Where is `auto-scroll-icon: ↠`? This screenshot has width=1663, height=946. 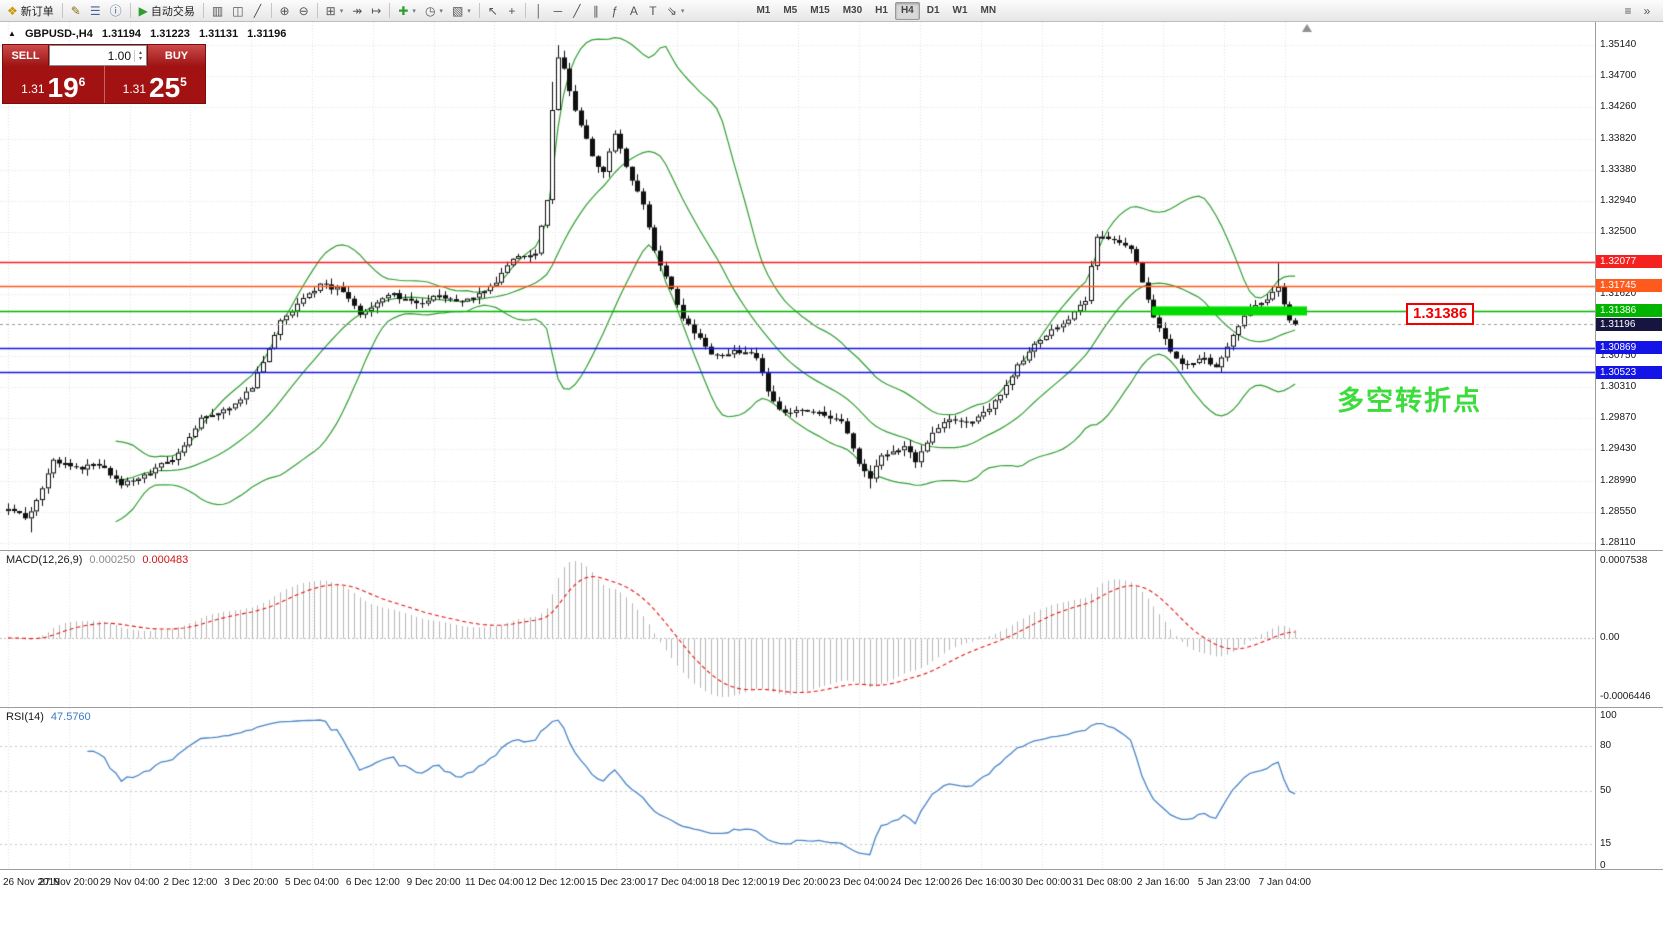 auto-scroll-icon: ↠ is located at coordinates (357, 10).